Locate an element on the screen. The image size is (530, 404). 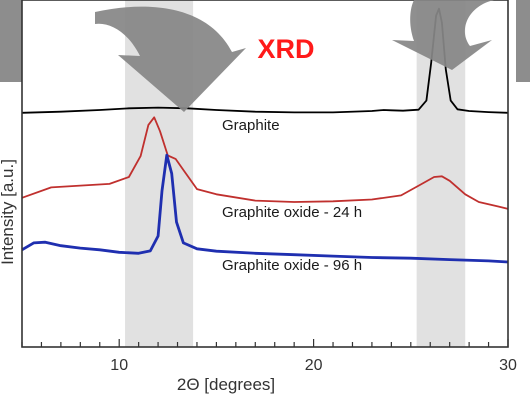
x-tick-label: 10 is located at coordinates (119, 365).